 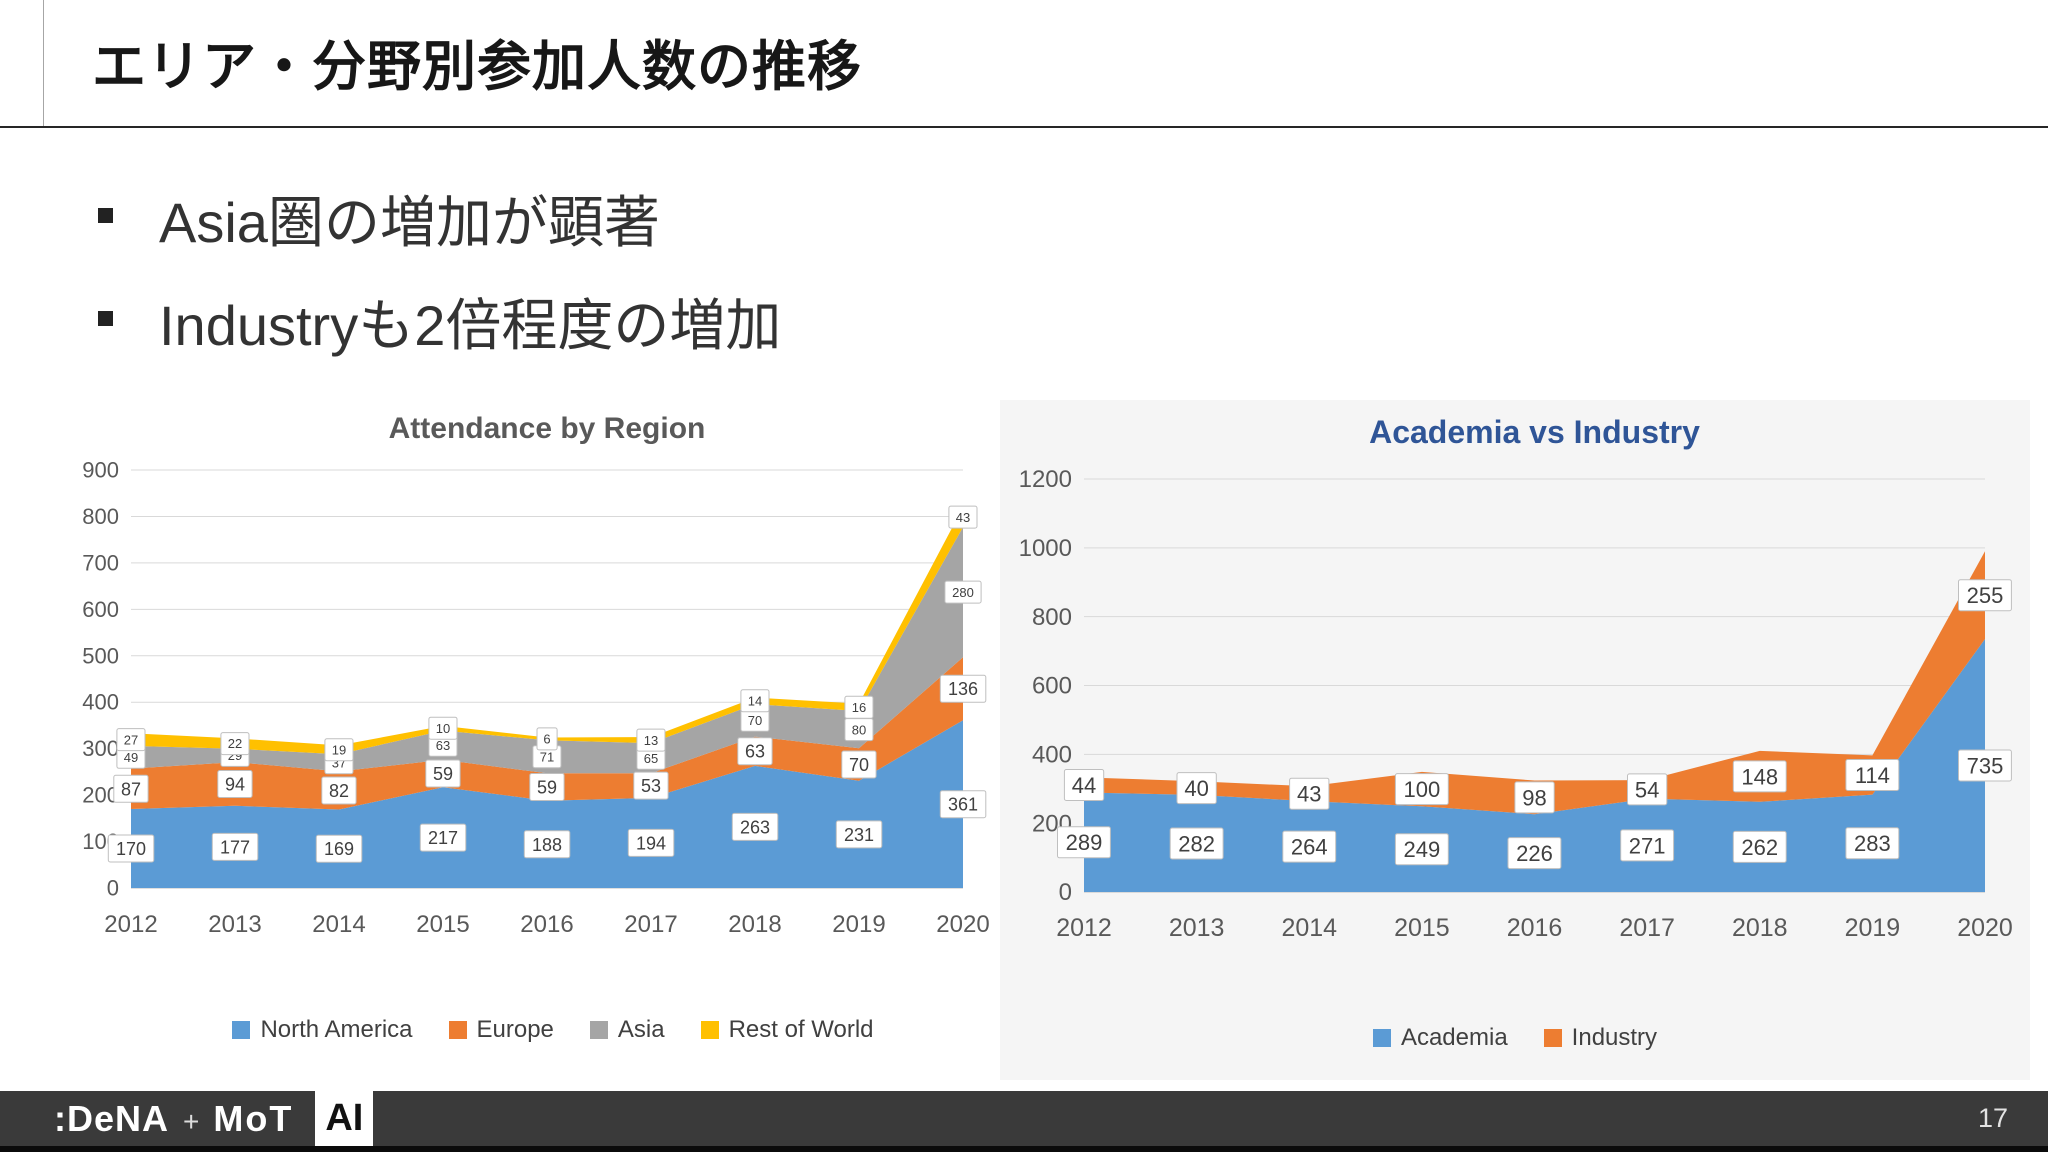 I want to click on data-label: 280, so click(x=963, y=592).